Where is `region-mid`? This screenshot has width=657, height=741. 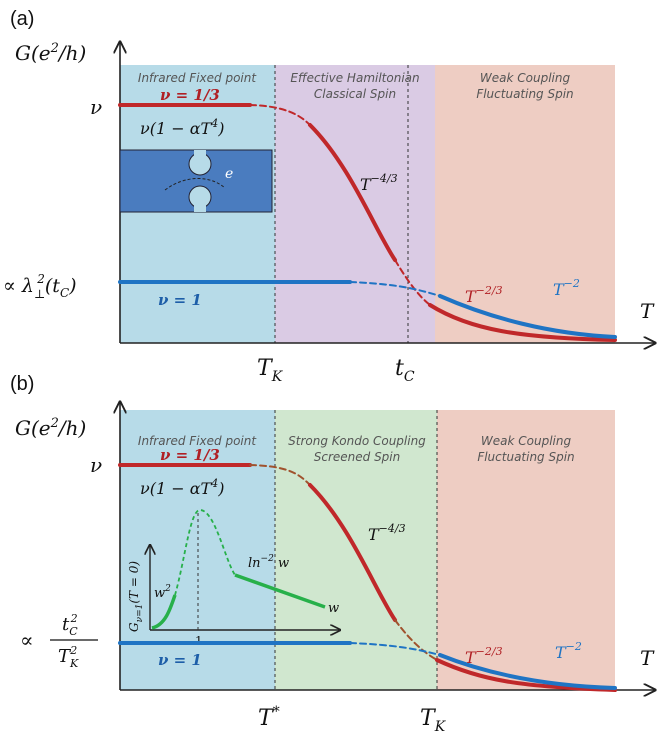
region-mid is located at coordinates (355, 204).